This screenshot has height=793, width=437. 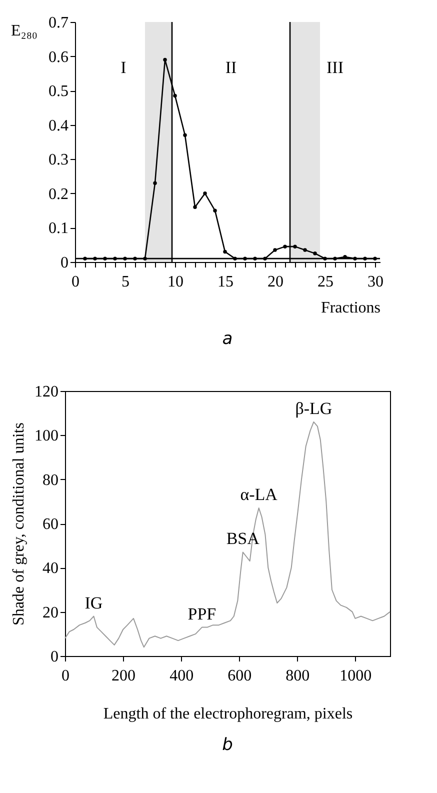 I want to click on x-tick-label: 200, so click(x=124, y=676).